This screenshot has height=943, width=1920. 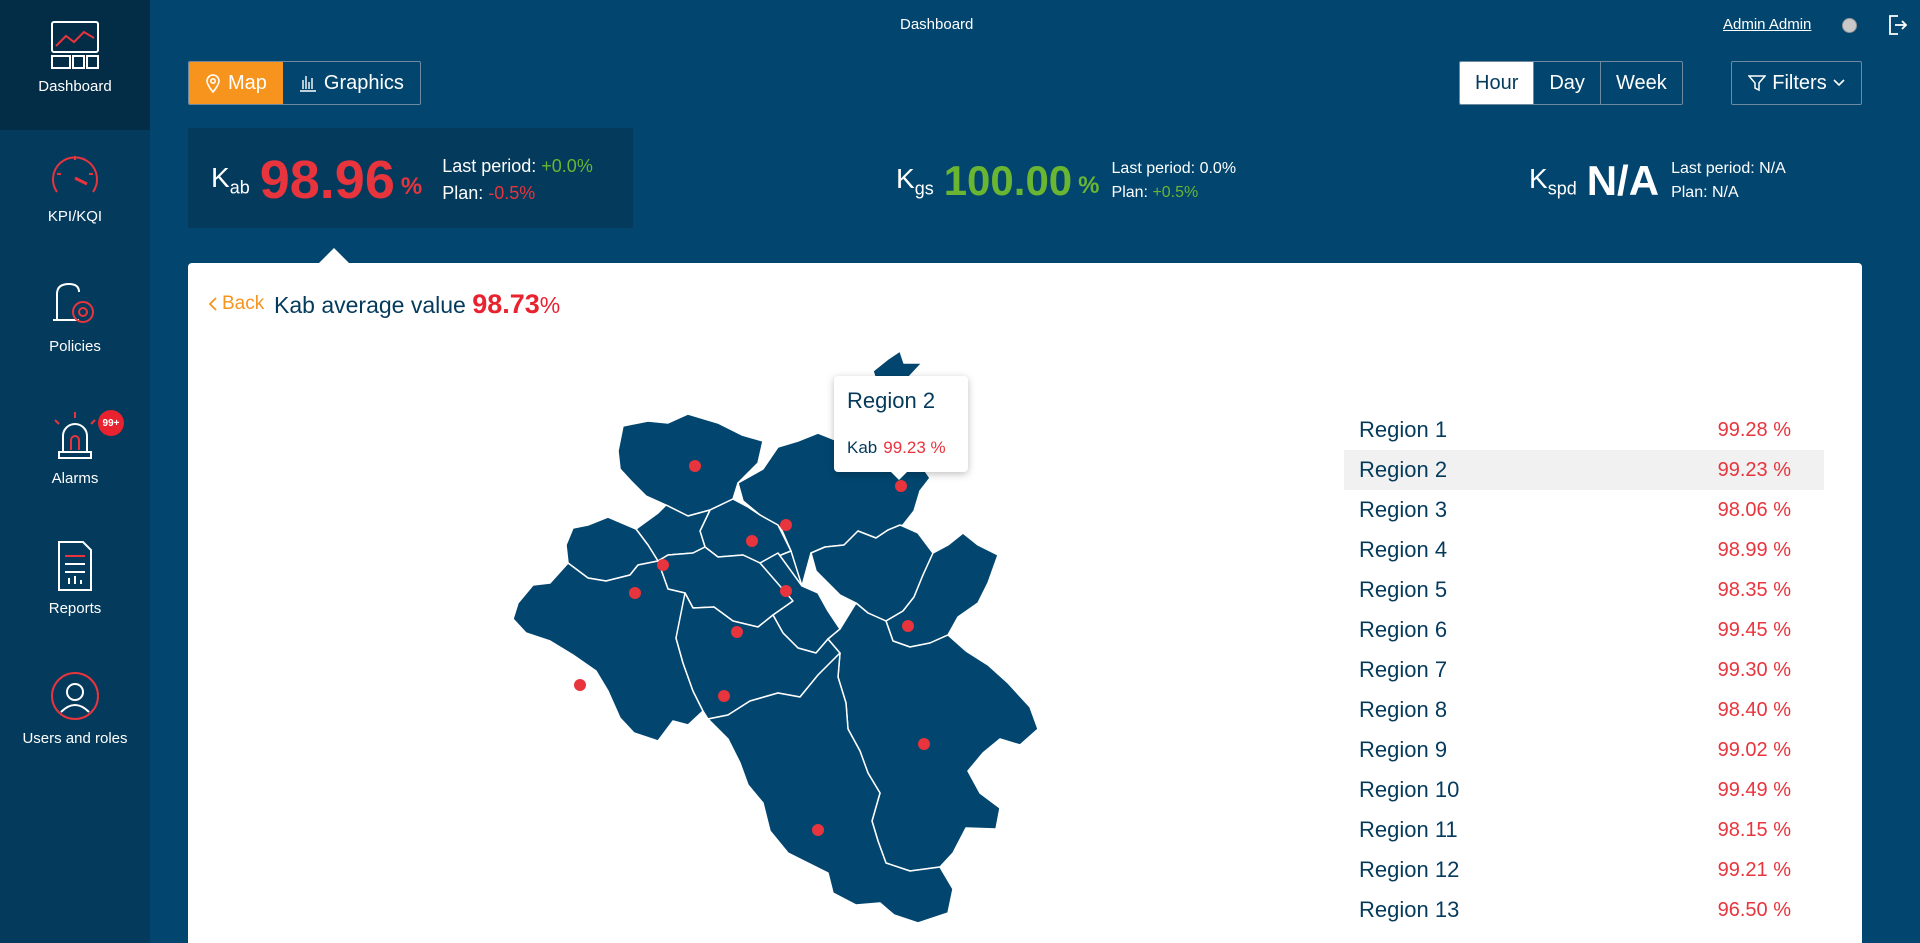 I want to click on period-hour-button: Hour, so click(x=1497, y=83).